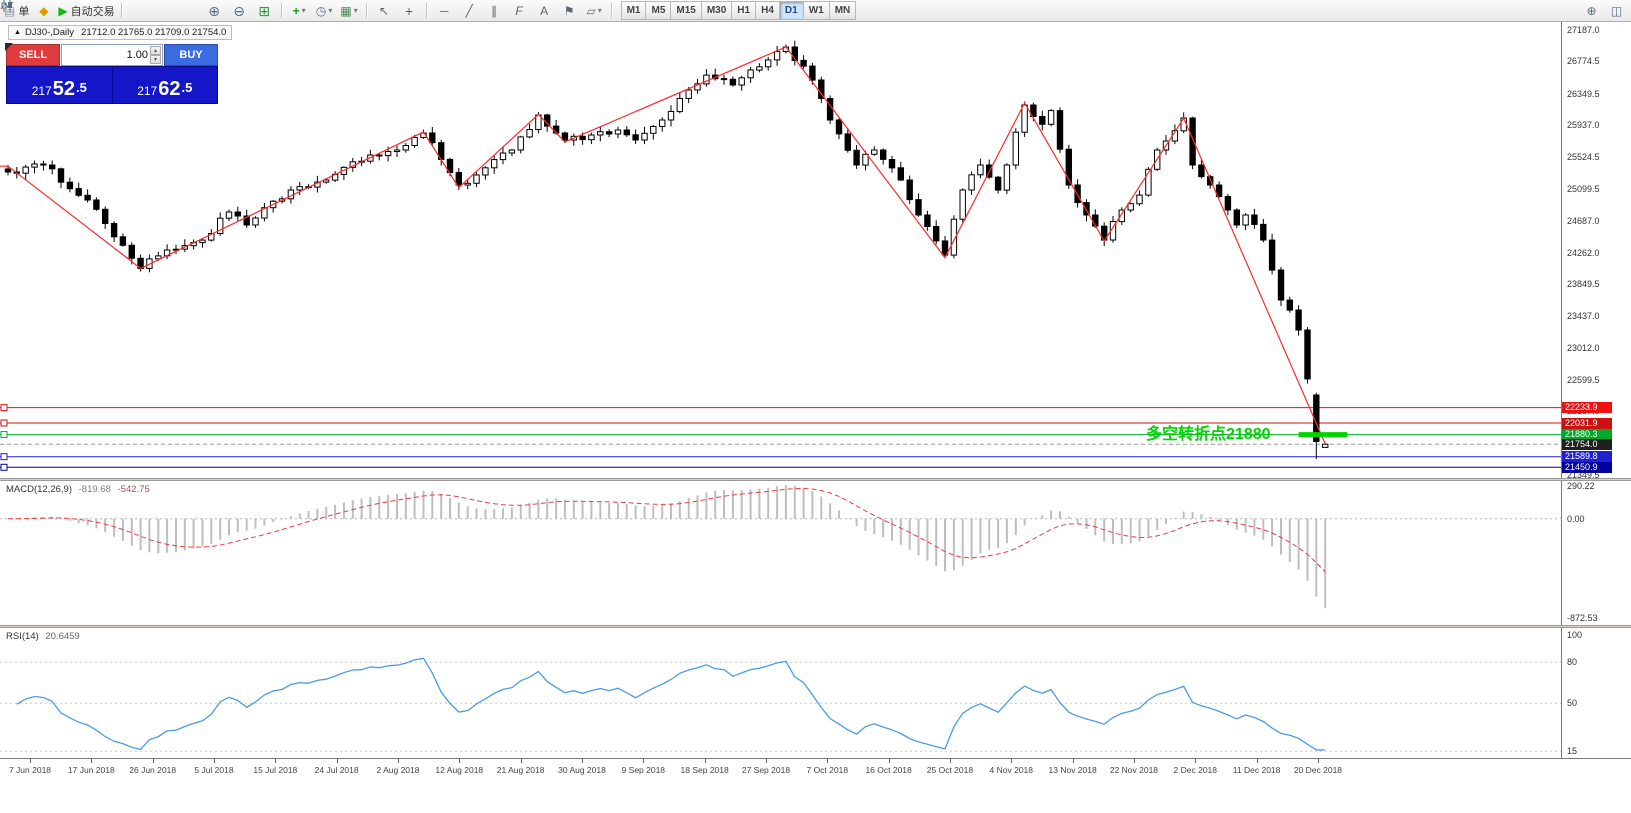 The image size is (1631, 813). I want to click on price-badge: 21450.9, so click(1587, 467).